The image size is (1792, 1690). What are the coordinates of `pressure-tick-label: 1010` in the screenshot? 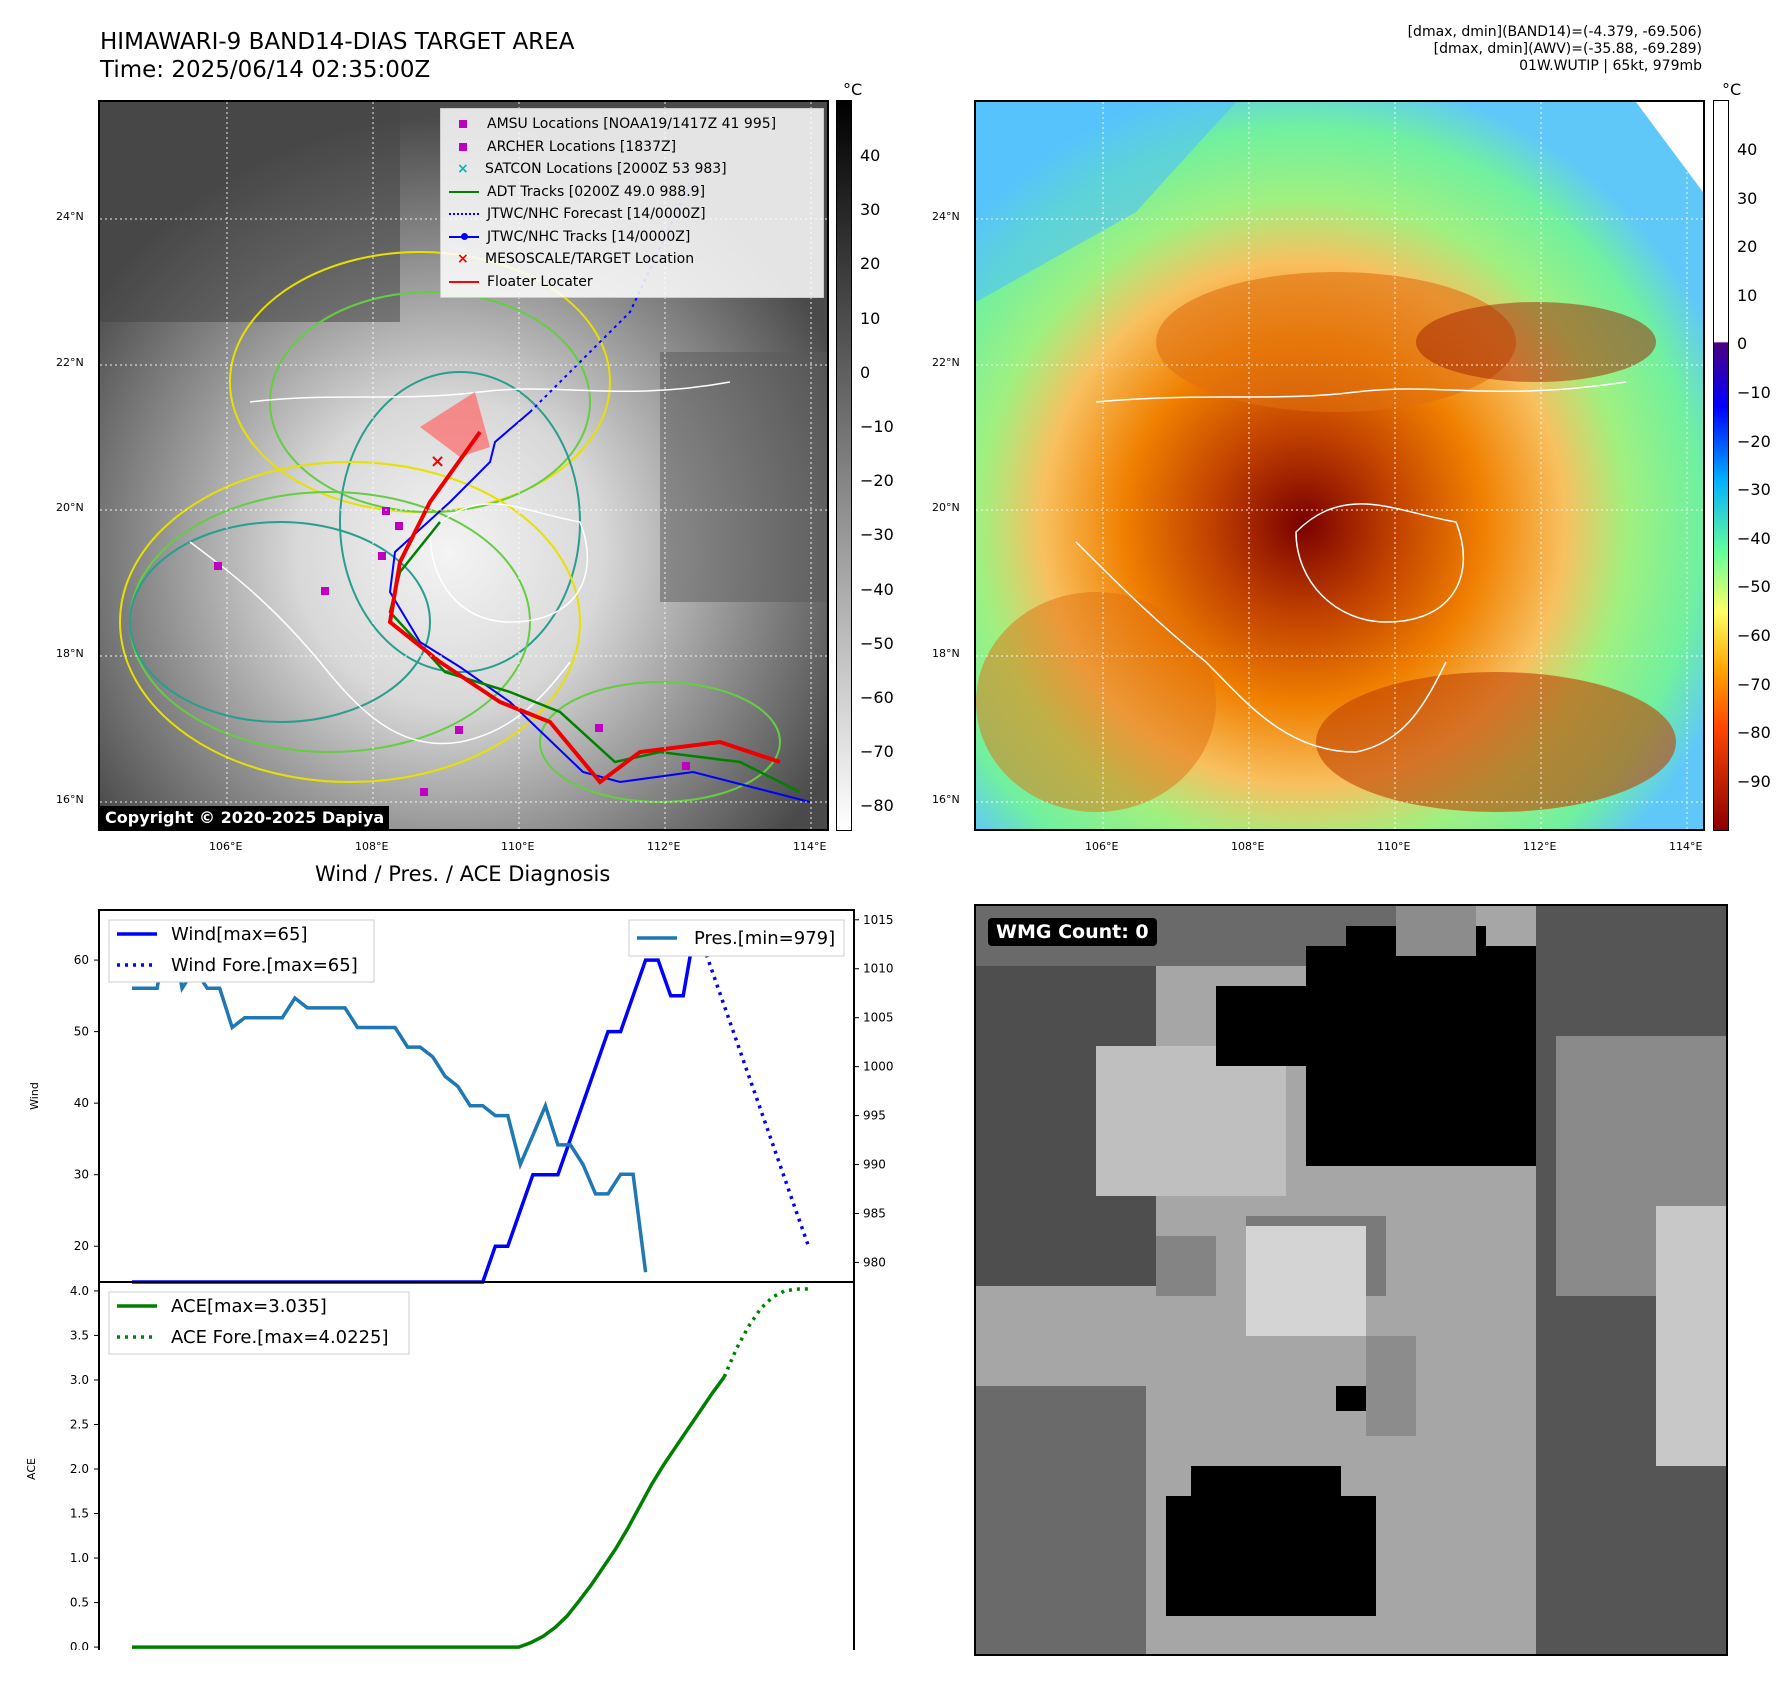 It's located at (878, 969).